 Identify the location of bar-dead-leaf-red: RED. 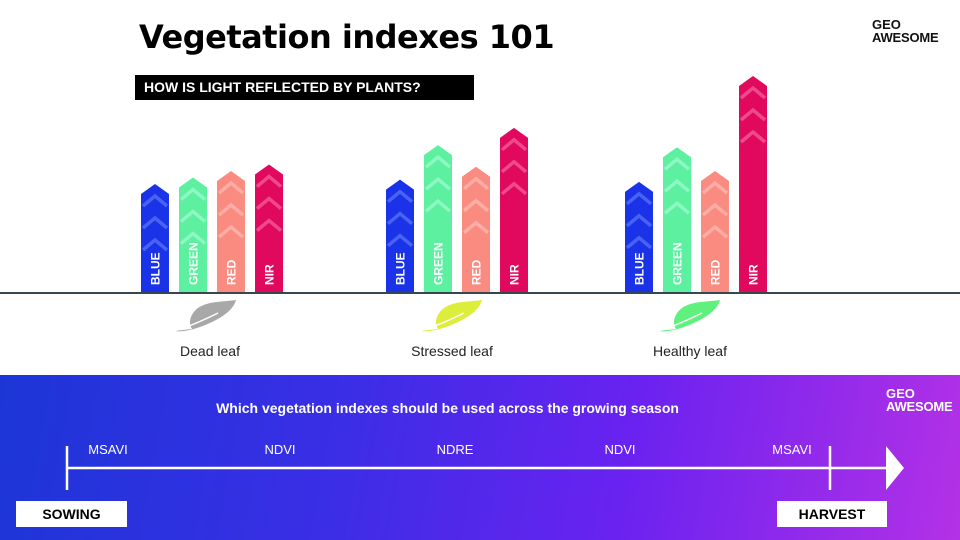
(231, 231).